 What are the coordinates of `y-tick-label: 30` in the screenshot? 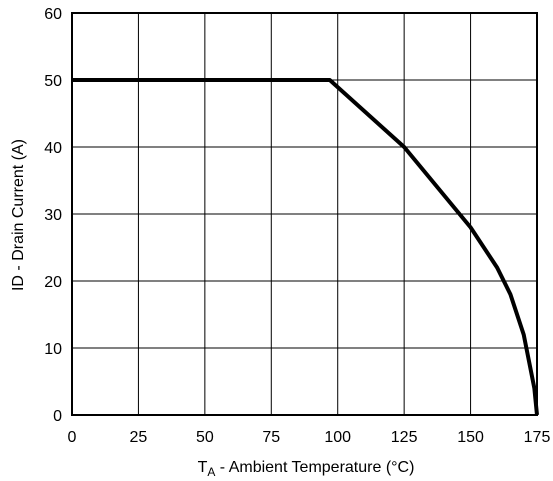 It's located at (53, 215).